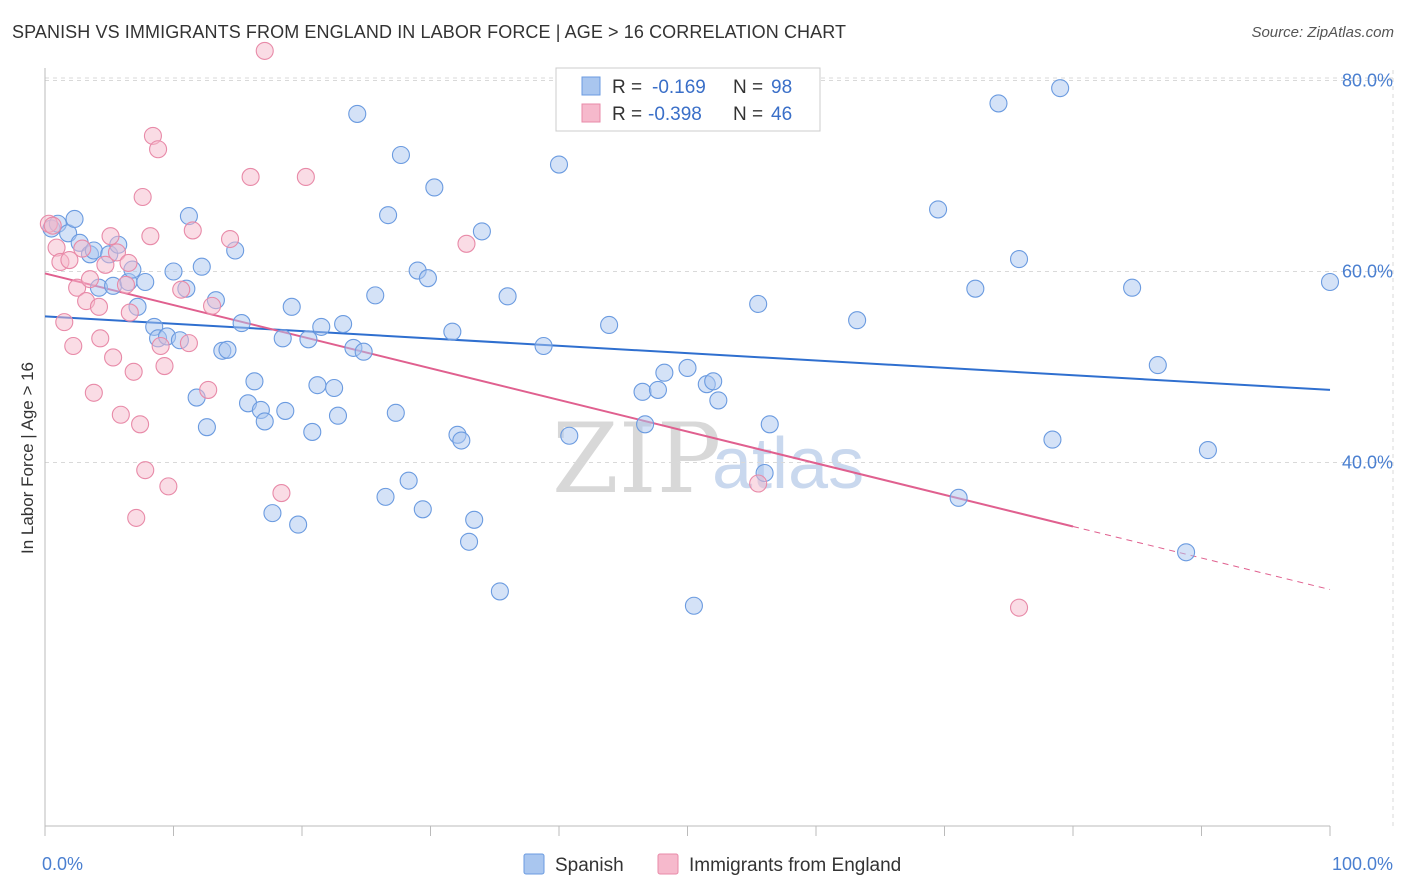 The width and height of the screenshot is (1406, 892). I want to click on legend-n-value-england: 46, so click(781, 114).